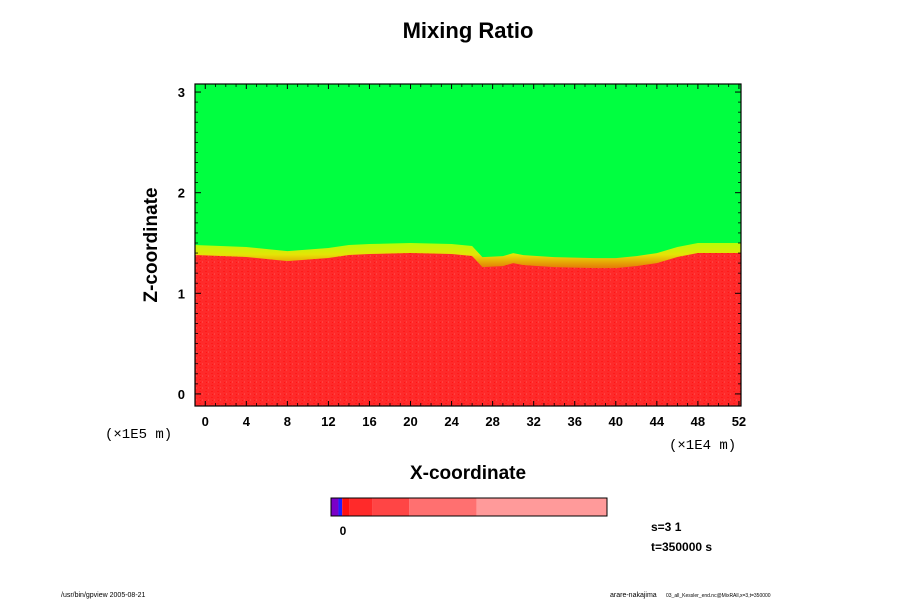 This screenshot has width=900, height=600. Describe the element at coordinates (698, 421) in the screenshot. I see `x-tick-label: 48` at that location.